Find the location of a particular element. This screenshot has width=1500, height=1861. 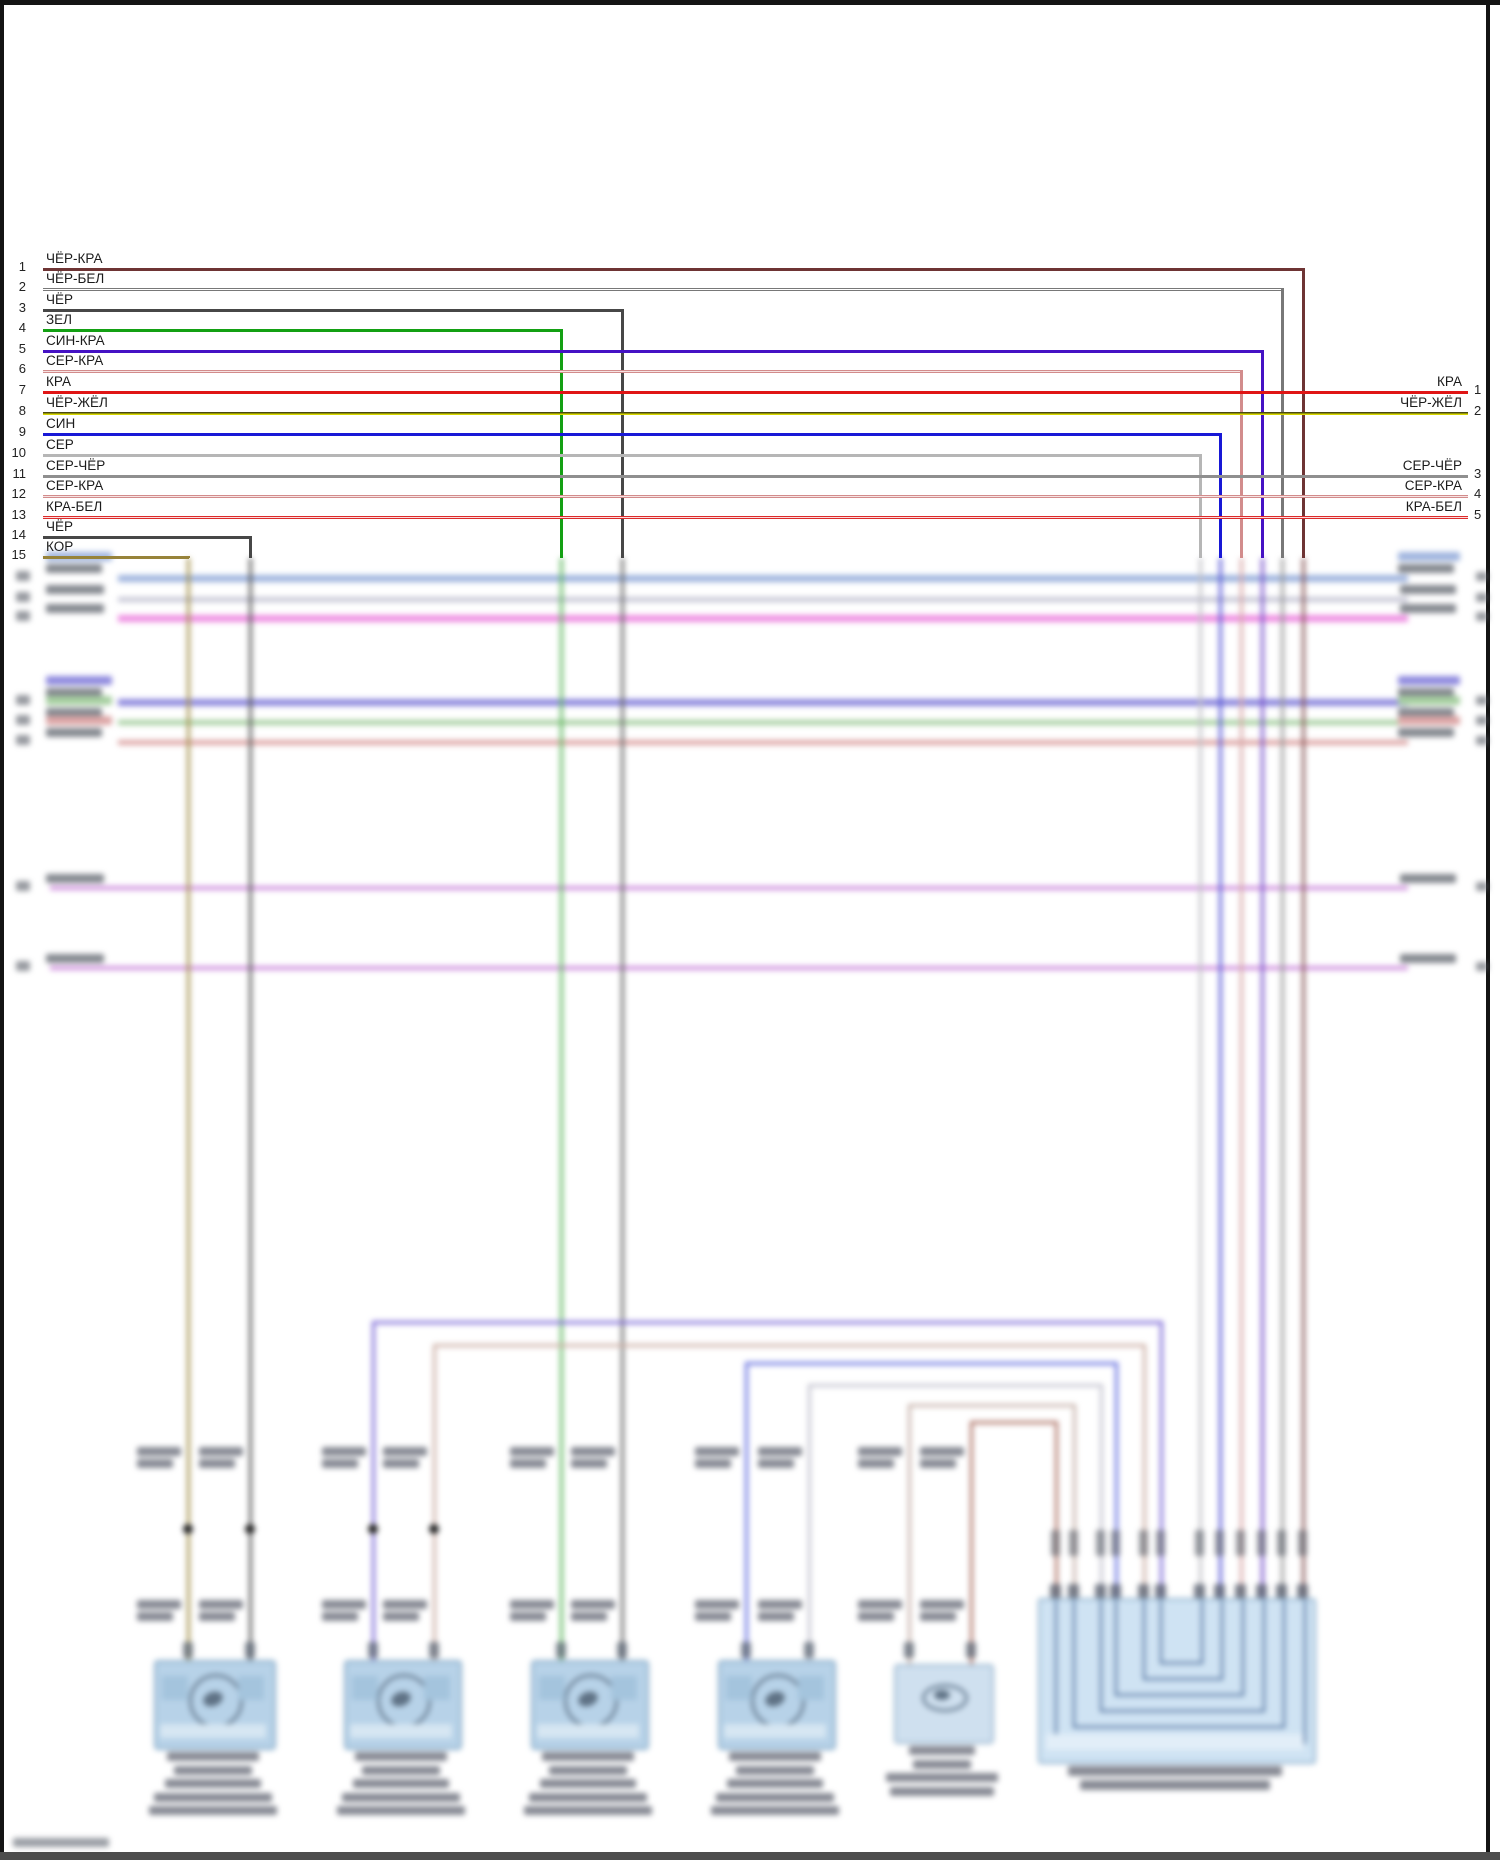

wire-number-left: 10 is located at coordinates (18, 452).